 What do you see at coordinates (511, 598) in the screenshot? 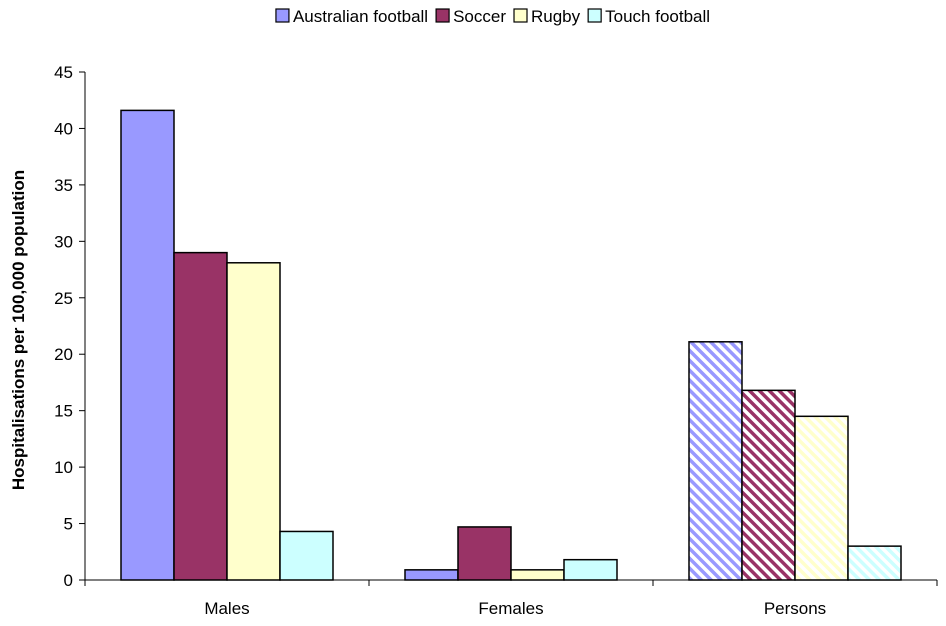
I see `x-axis: Males Females Persons` at bounding box center [511, 598].